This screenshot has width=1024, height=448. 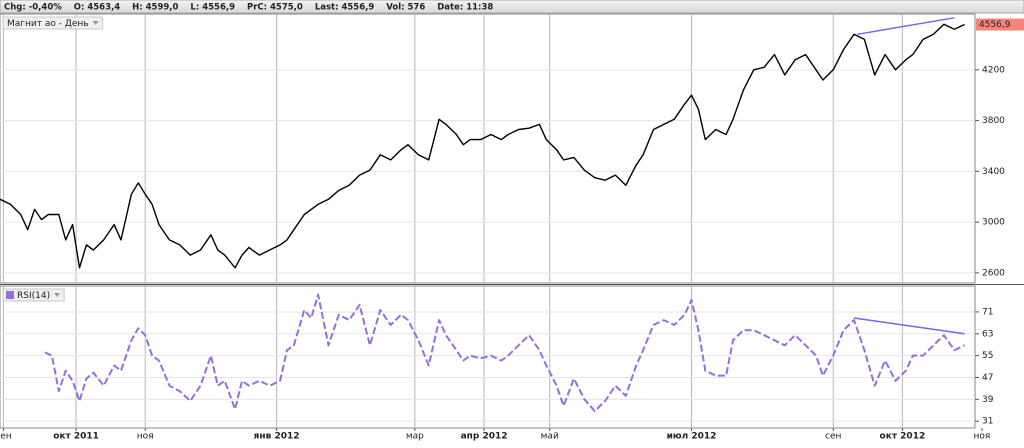 What do you see at coordinates (993, 273) in the screenshot?
I see `y-tick-label: 2600` at bounding box center [993, 273].